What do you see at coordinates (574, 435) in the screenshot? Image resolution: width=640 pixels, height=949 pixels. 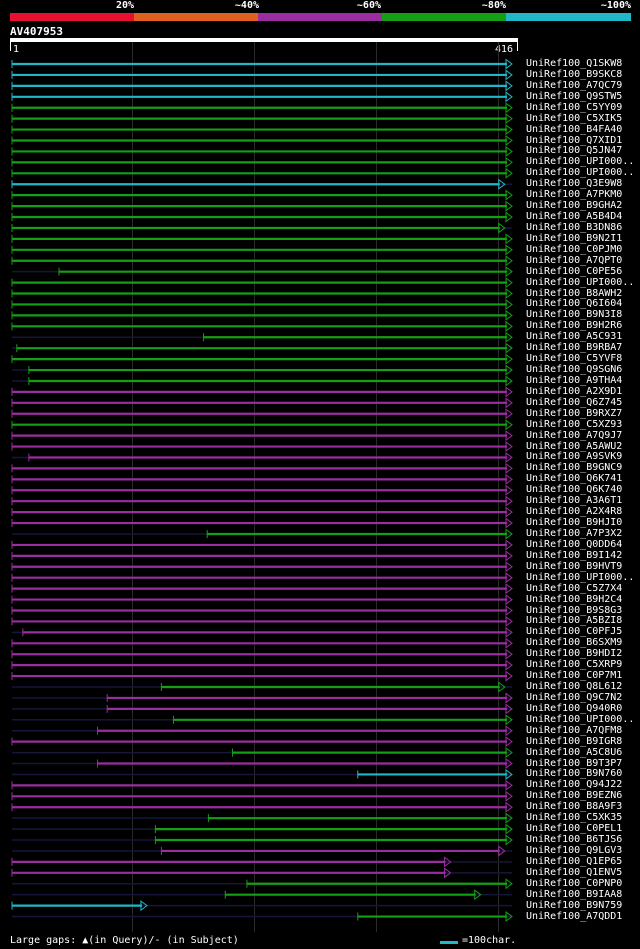 I see `hit-label: UniRef100_A7Q9J7` at bounding box center [574, 435].